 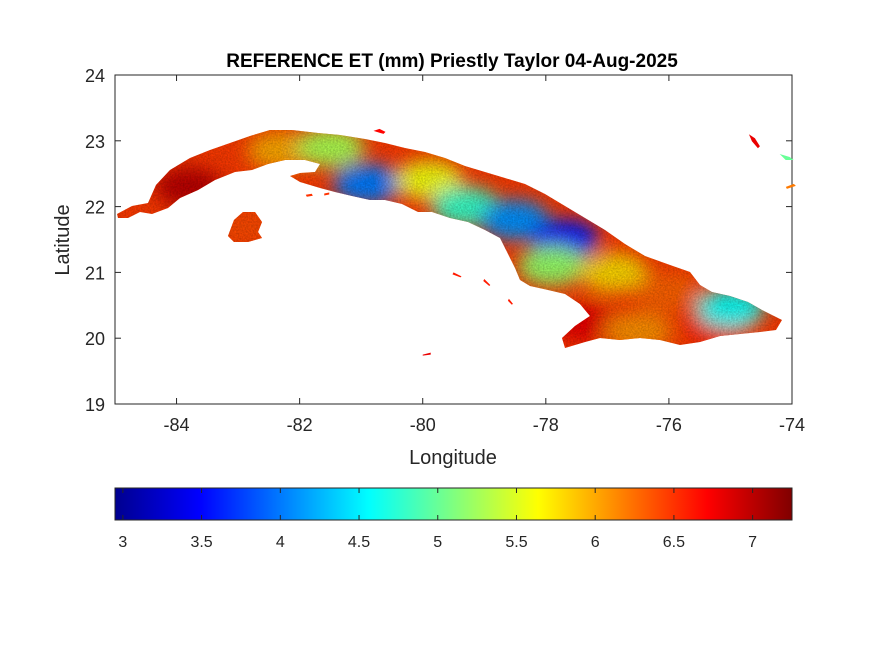 I want to click on y-tick-label: 20, so click(x=95, y=339).